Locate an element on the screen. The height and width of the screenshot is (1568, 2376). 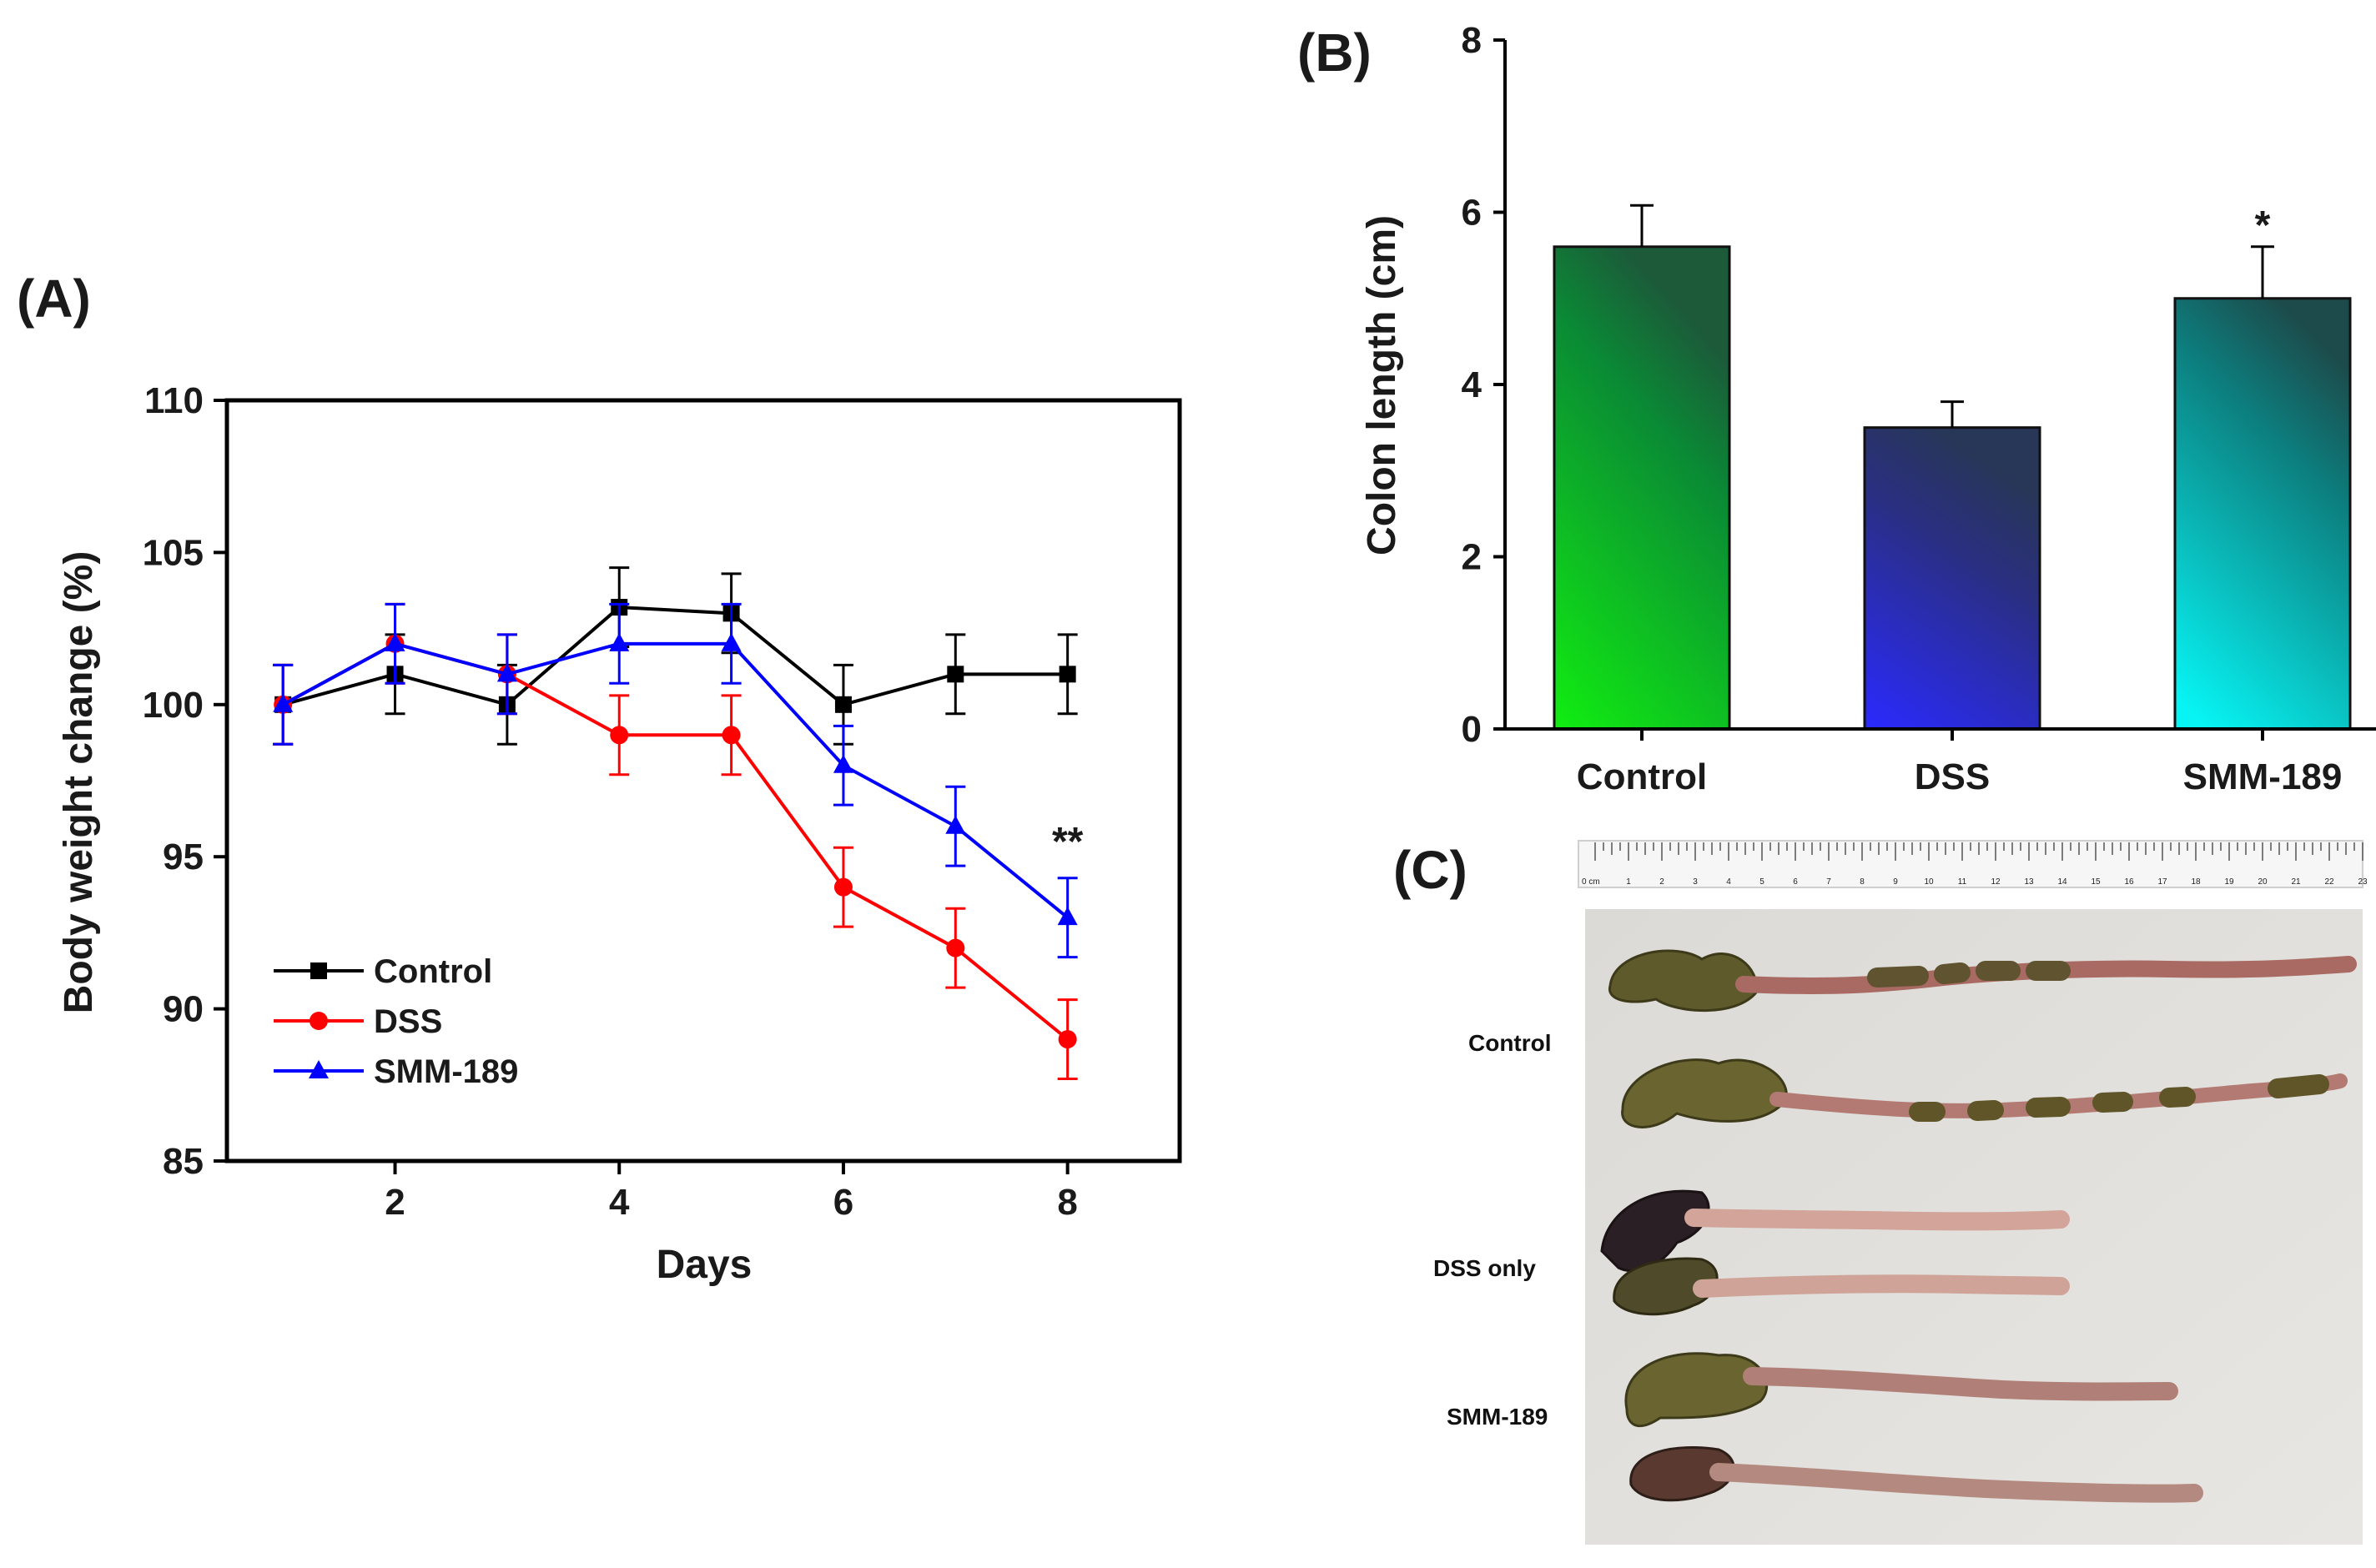
ruler-number: 10 is located at coordinates (1929, 882).